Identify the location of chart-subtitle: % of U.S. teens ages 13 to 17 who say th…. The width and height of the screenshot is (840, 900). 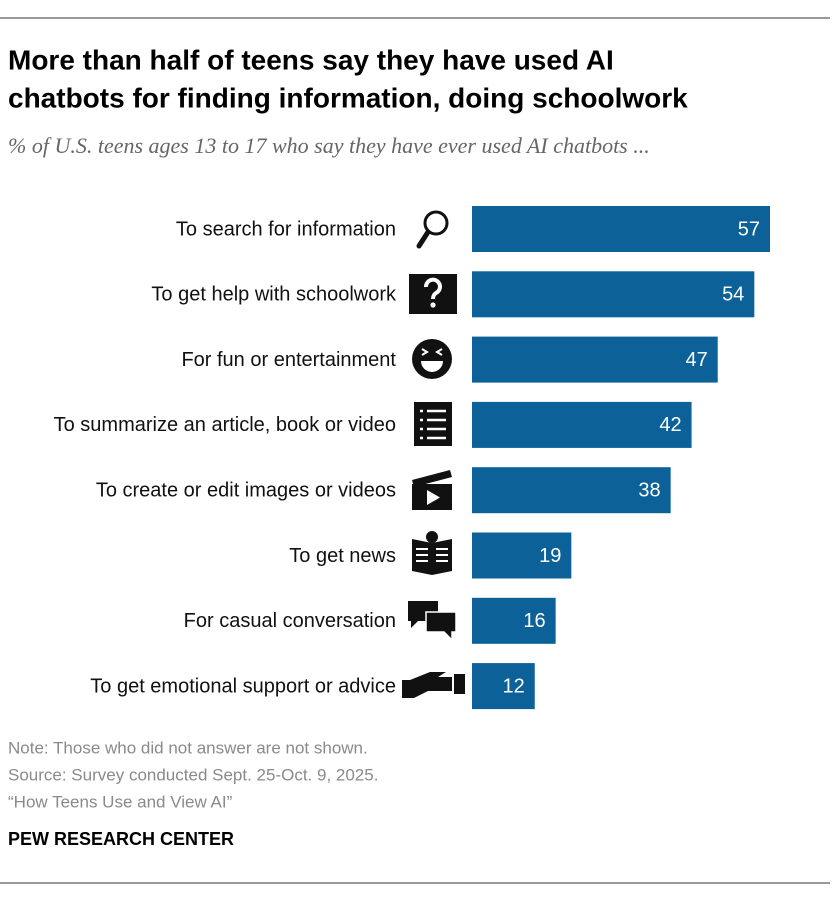
(329, 145).